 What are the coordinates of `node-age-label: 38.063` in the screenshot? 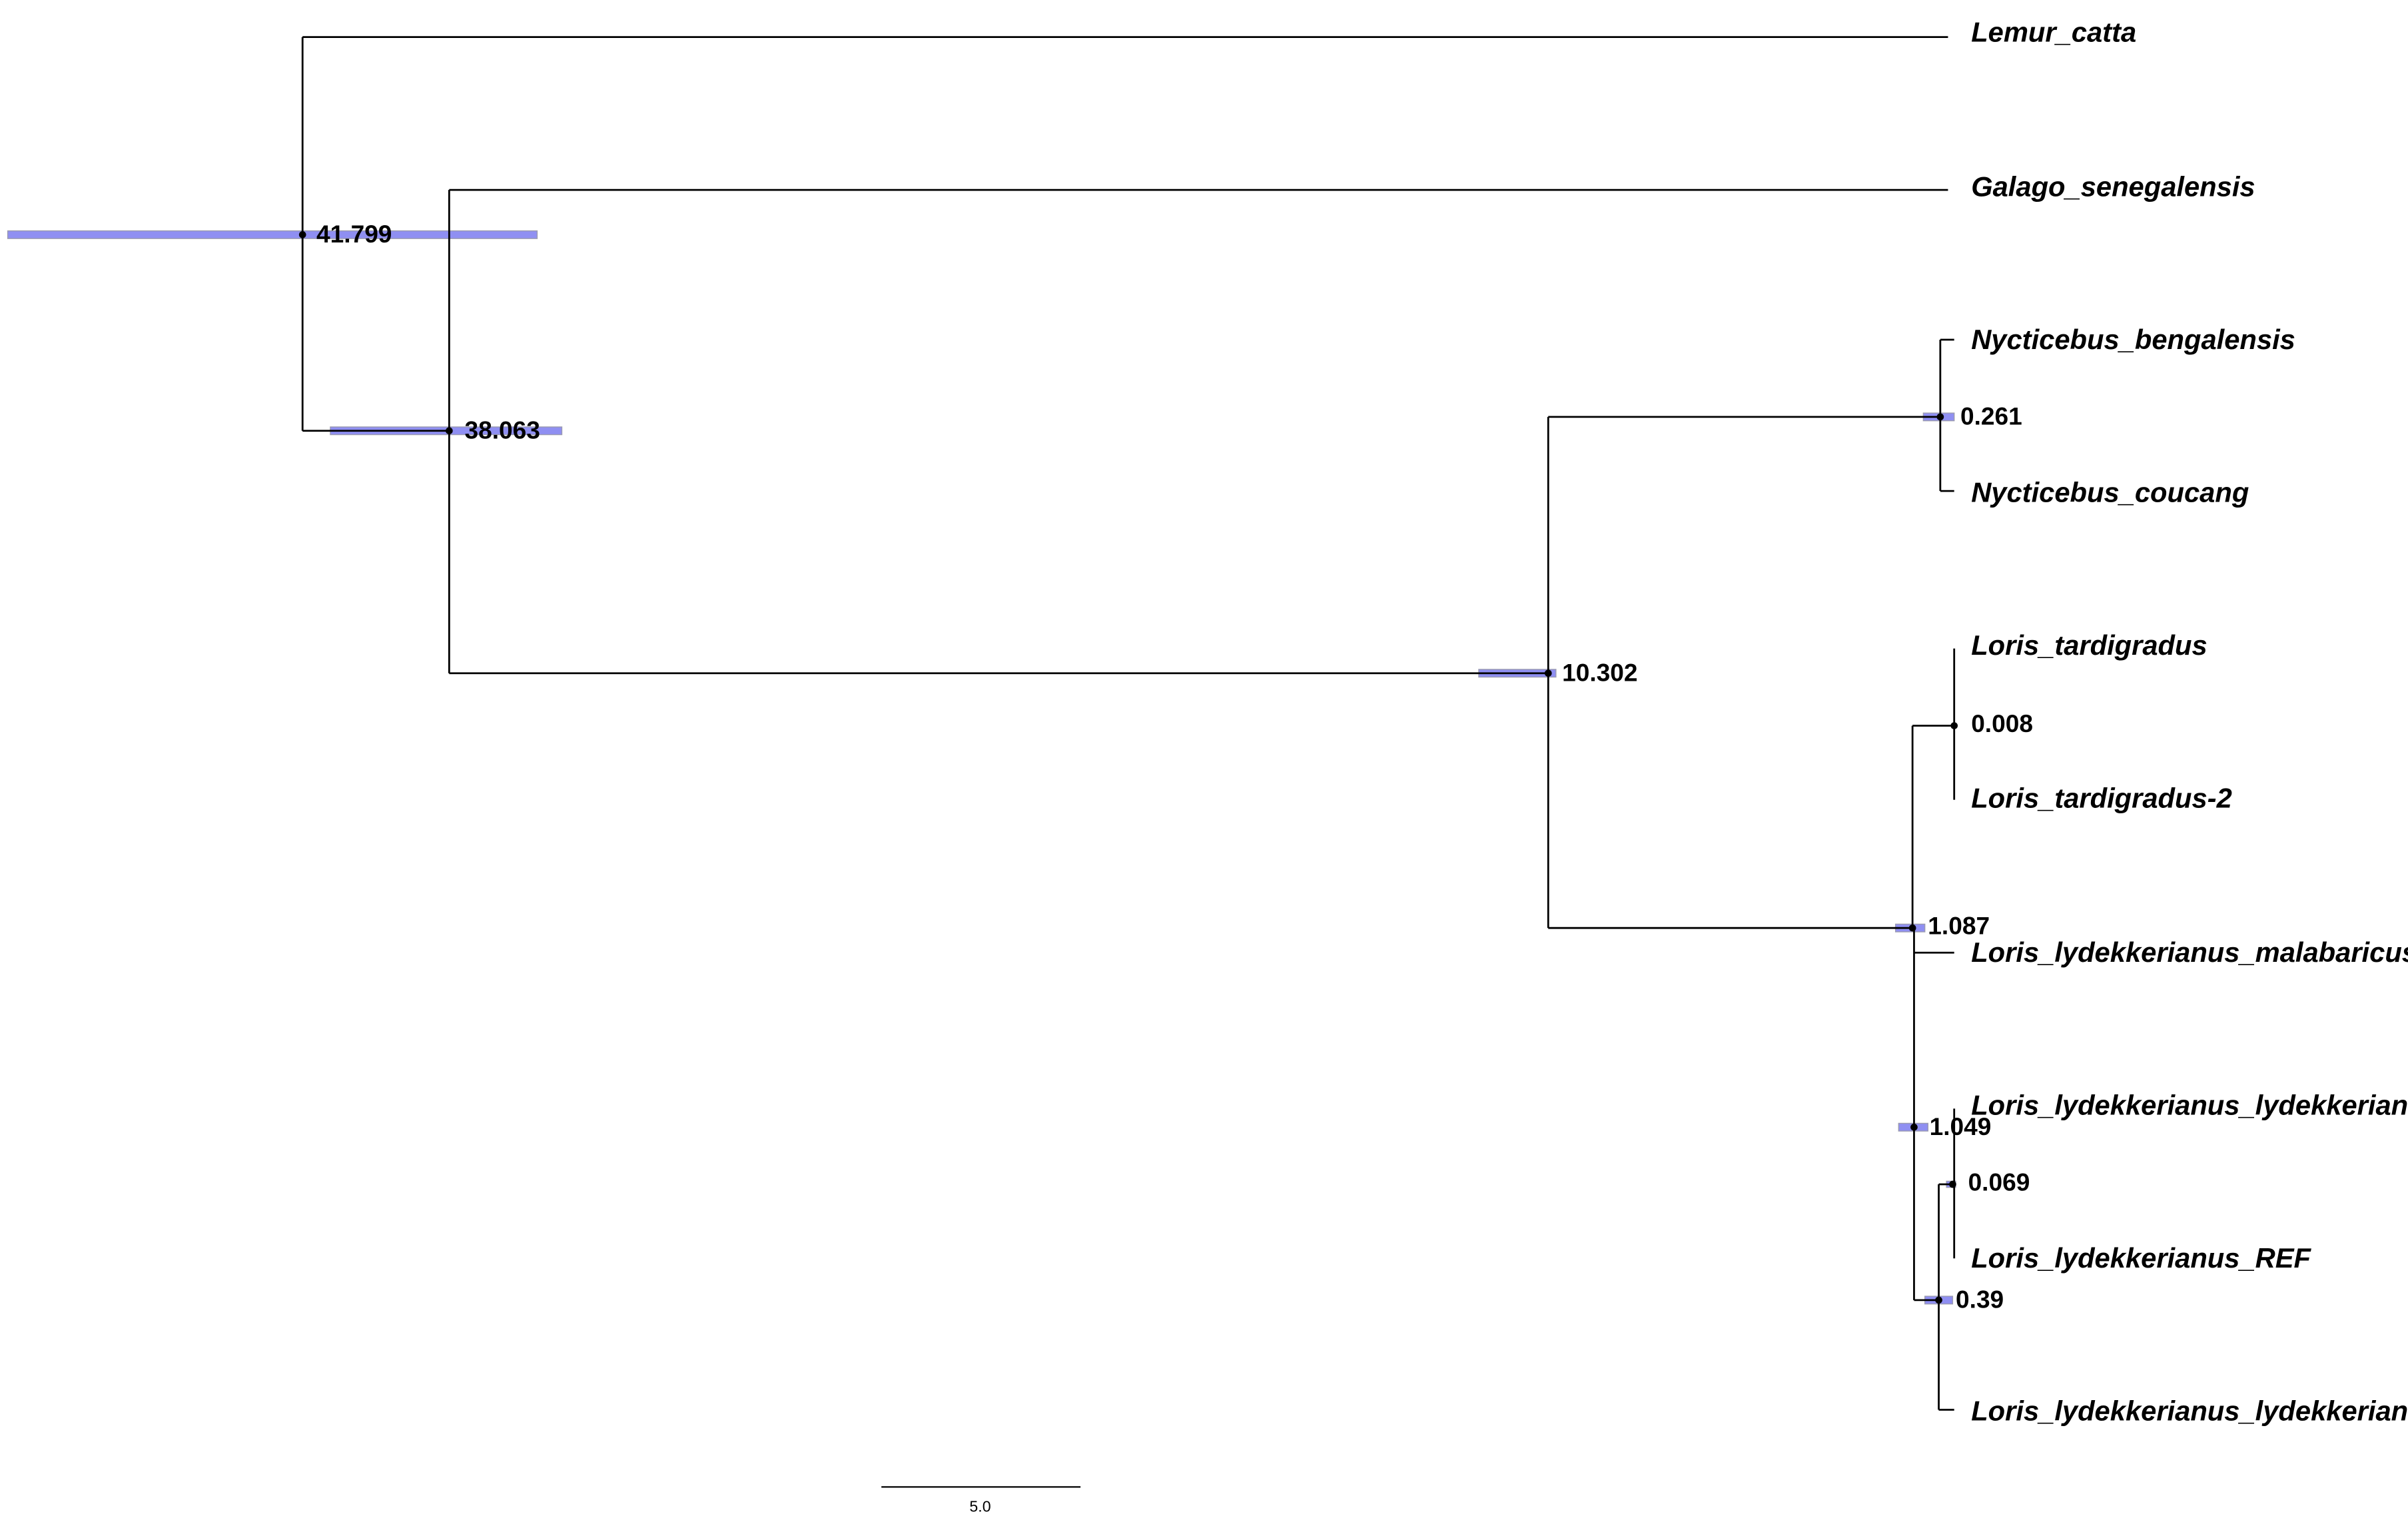 It's located at (502, 430).